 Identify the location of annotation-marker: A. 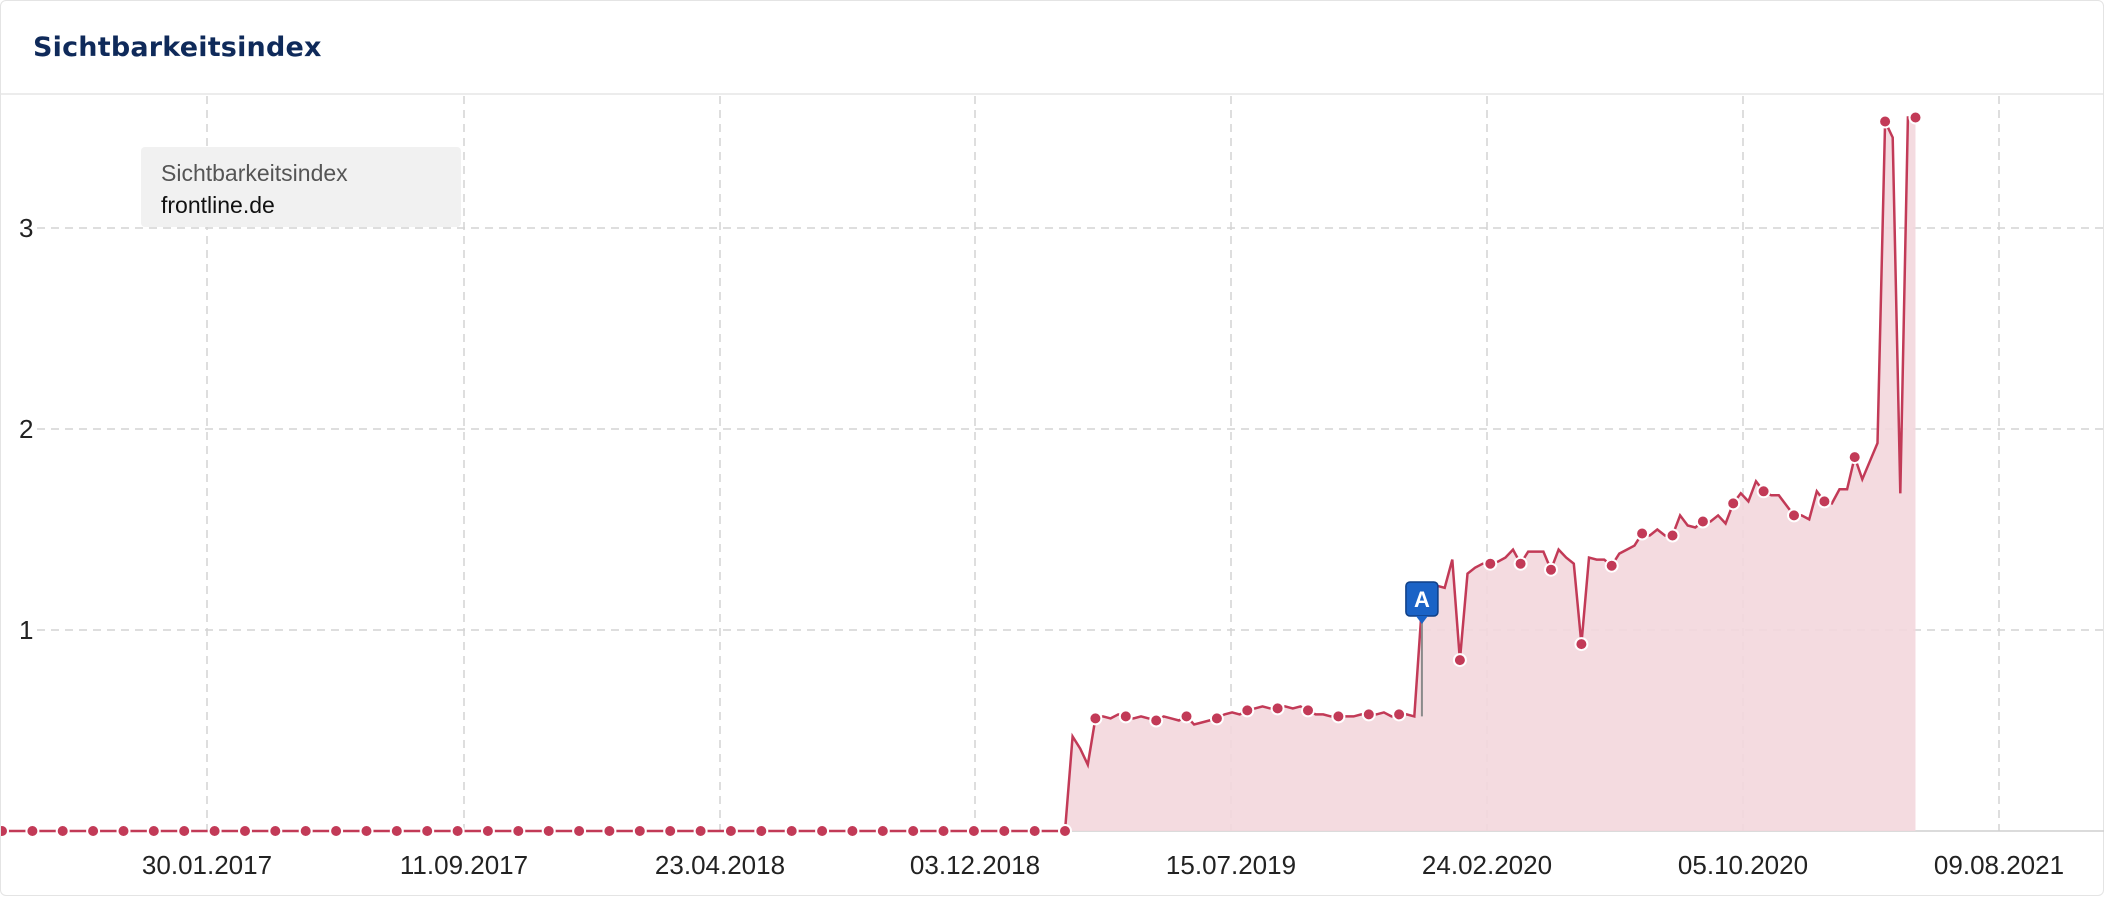
(1422, 649).